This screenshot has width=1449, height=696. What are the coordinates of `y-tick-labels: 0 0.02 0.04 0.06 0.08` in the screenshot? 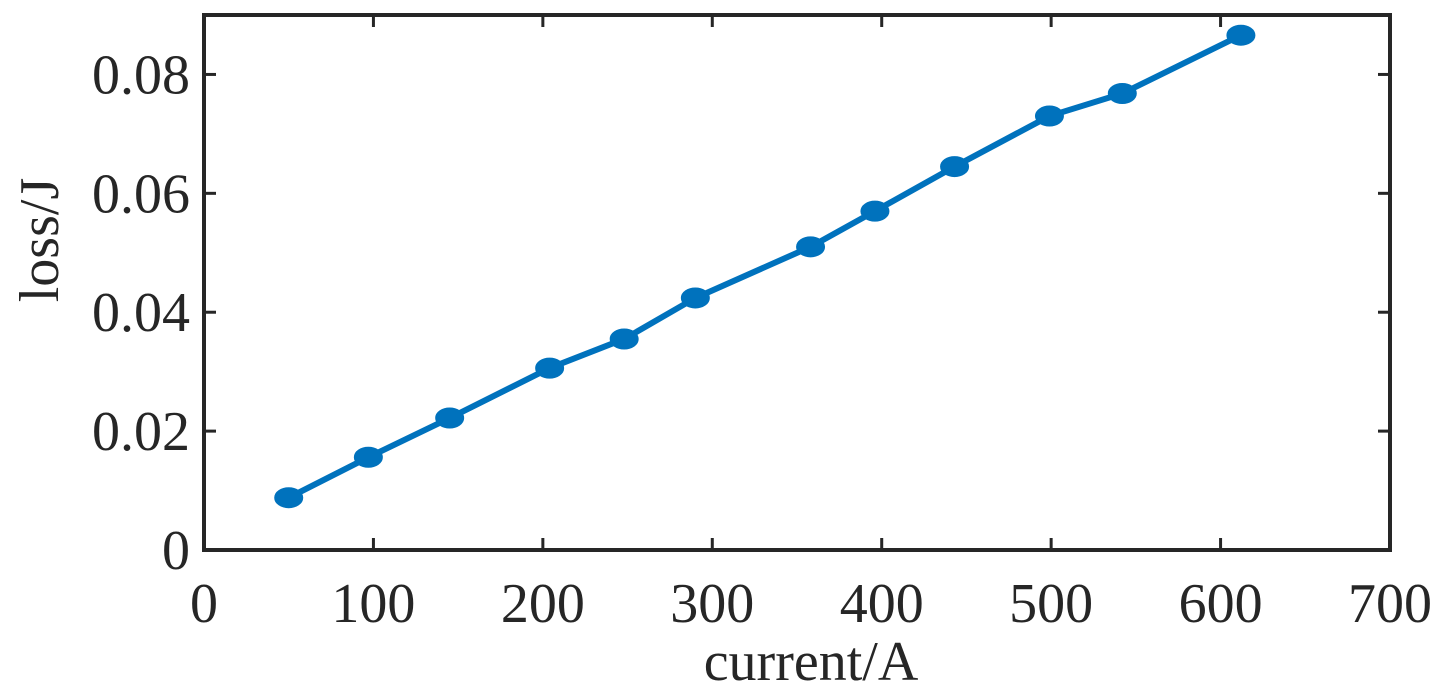 It's located at (141, 313).